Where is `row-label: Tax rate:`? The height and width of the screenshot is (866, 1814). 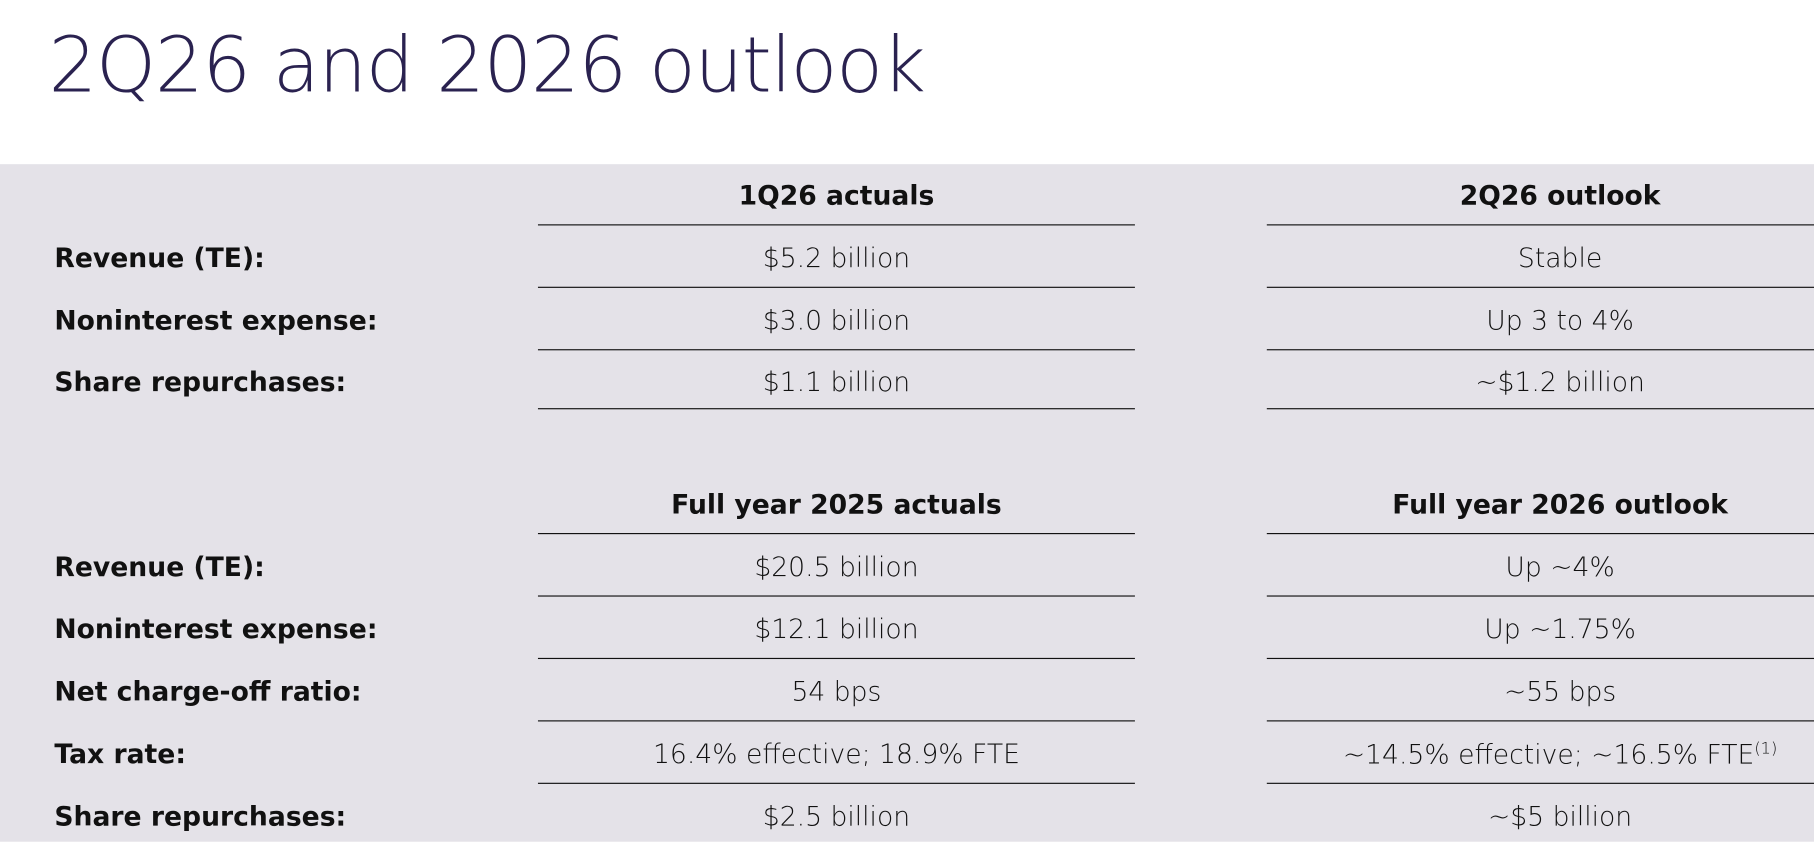 row-label: Tax rate: is located at coordinates (120, 755).